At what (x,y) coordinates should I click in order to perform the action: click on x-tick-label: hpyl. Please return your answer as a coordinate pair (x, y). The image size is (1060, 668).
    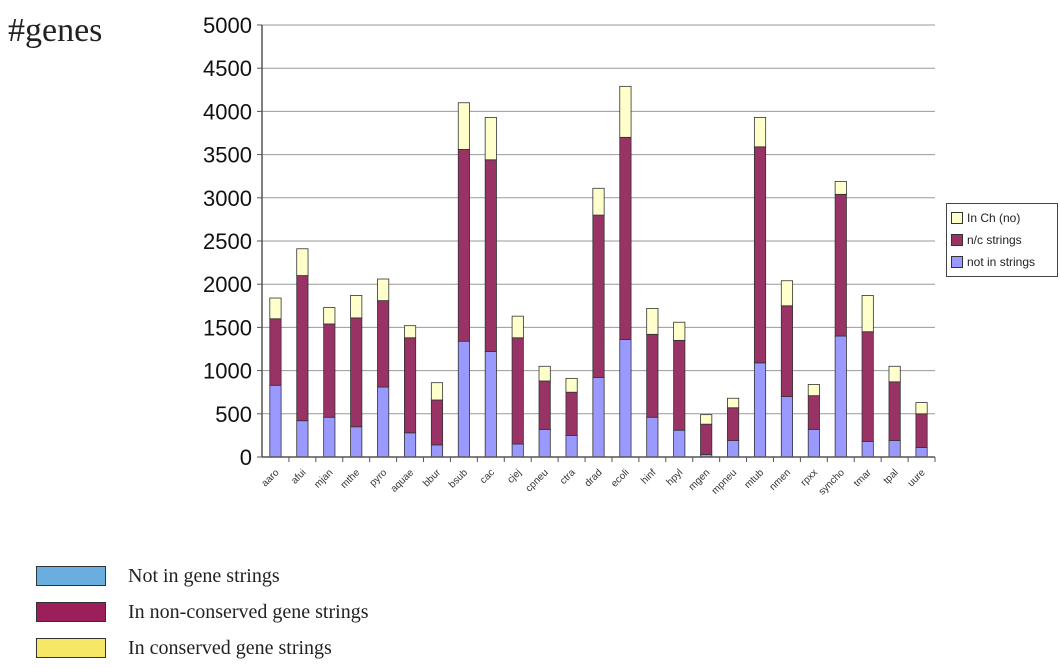
    Looking at the image, I should click on (675, 477).